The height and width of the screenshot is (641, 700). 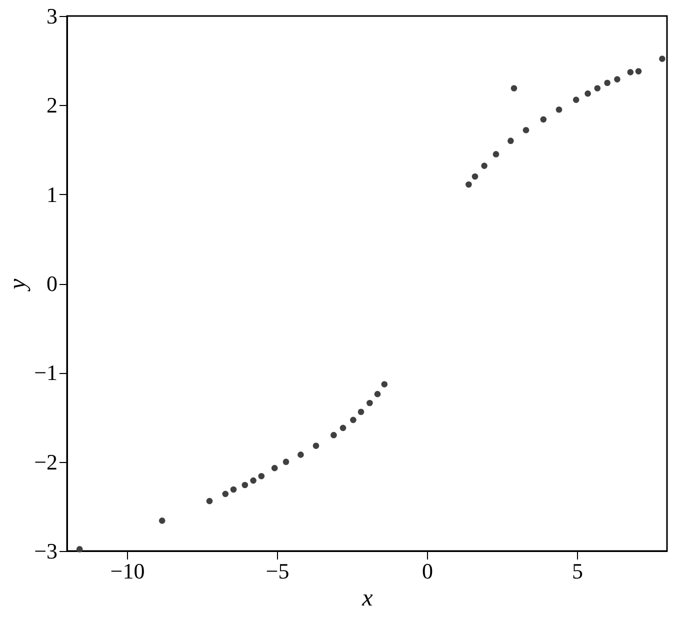 What do you see at coordinates (46, 551) in the screenshot?
I see `y-tick-label: −3` at bounding box center [46, 551].